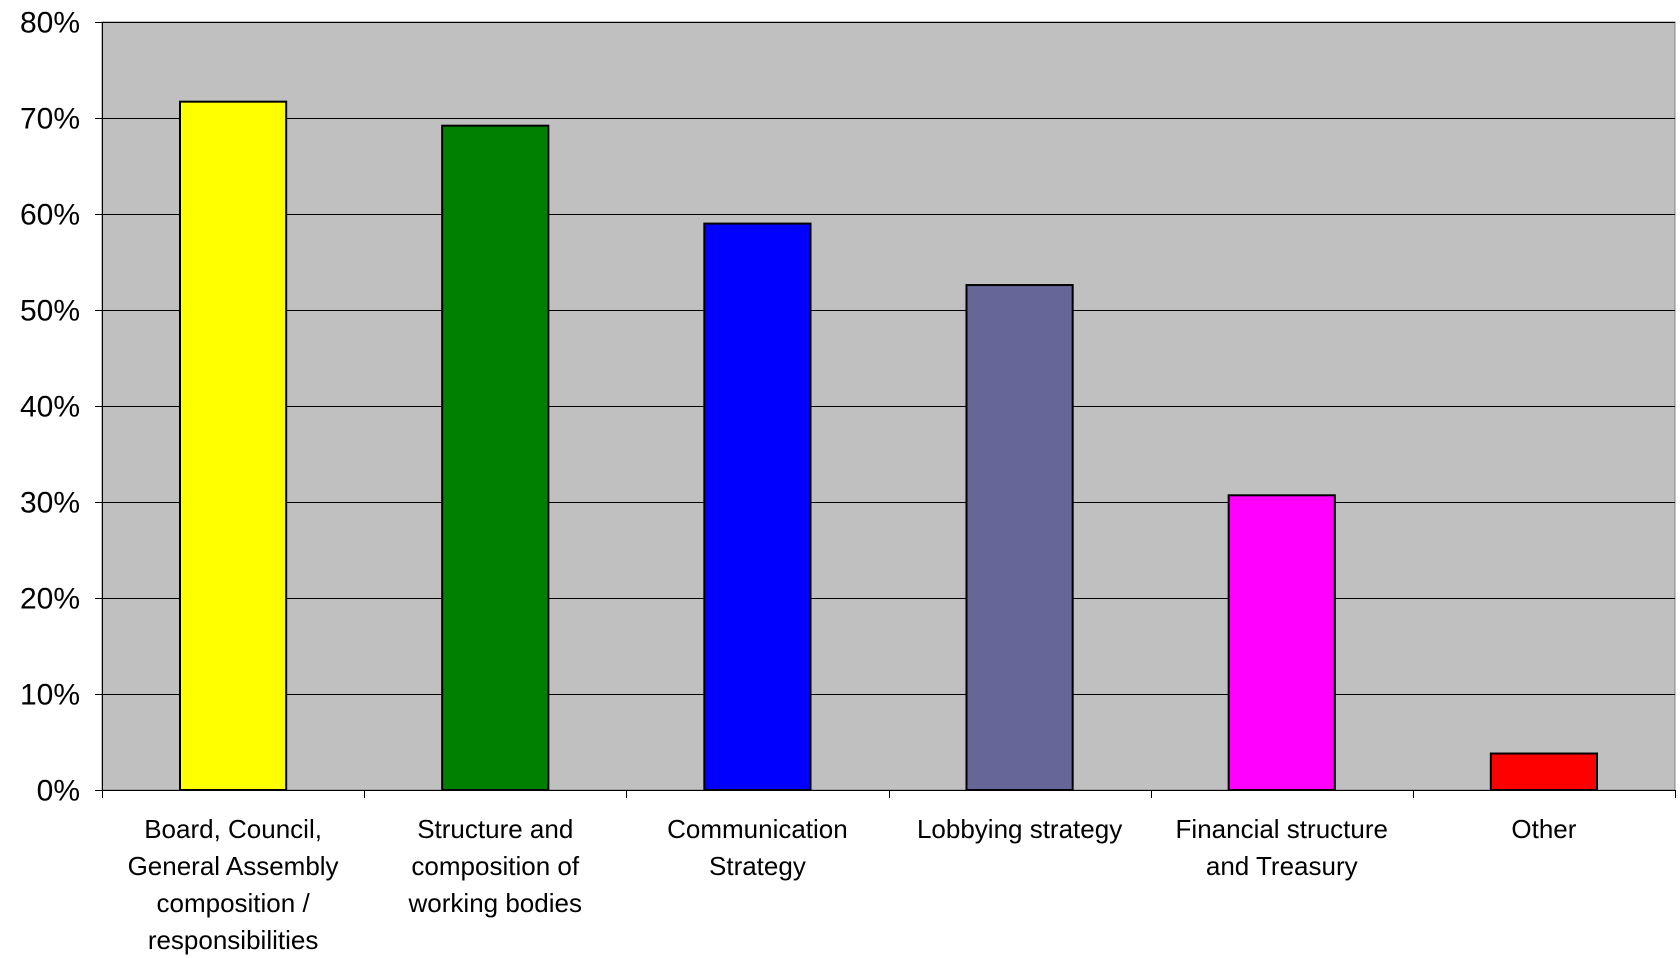 This screenshot has width=1680, height=958. Describe the element at coordinates (233, 903) in the screenshot. I see `x-category-label: composition /` at that location.